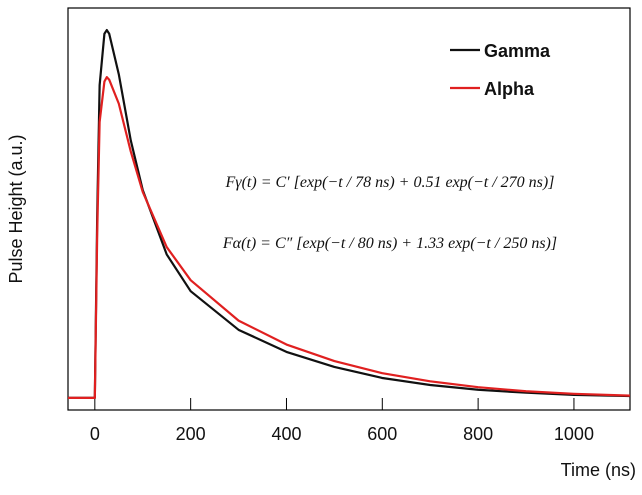  I want to click on x-tick-label: 0, so click(95, 434).